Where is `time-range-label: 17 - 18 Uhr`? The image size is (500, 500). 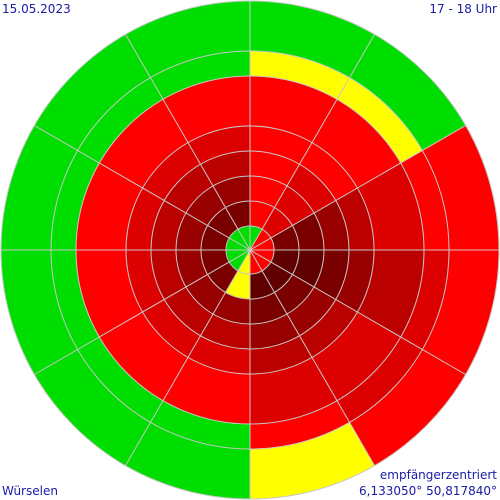
time-range-label: 17 - 18 Uhr is located at coordinates (463, 9).